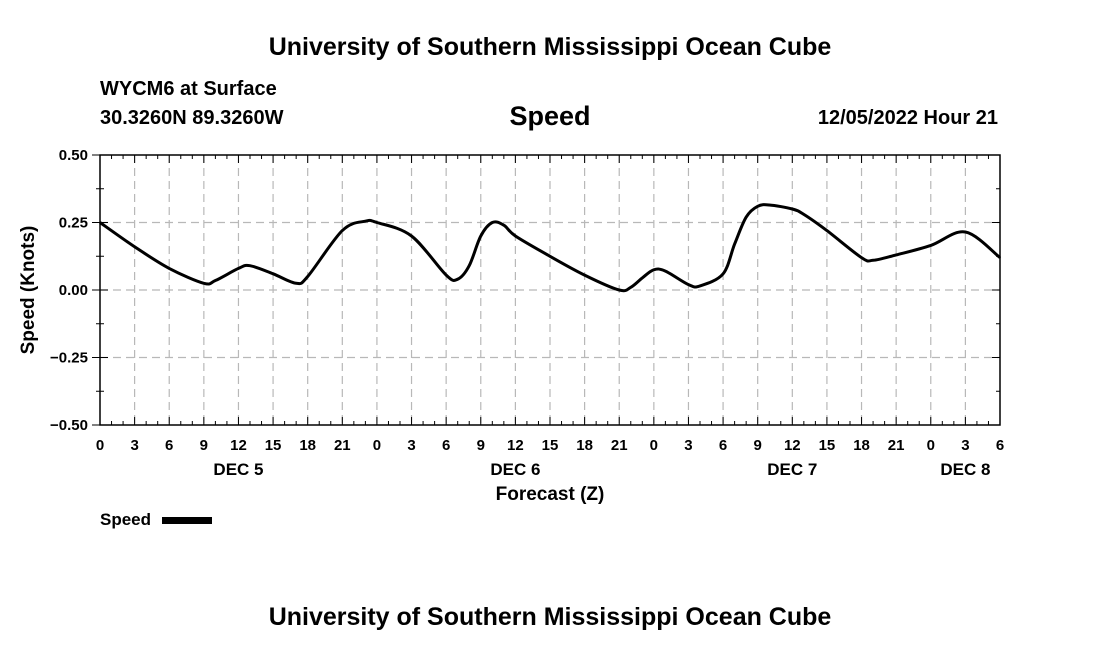 The width and height of the screenshot is (1100, 650). Describe the element at coordinates (549, 116) in the screenshot. I see `variable-title: Speed` at that location.